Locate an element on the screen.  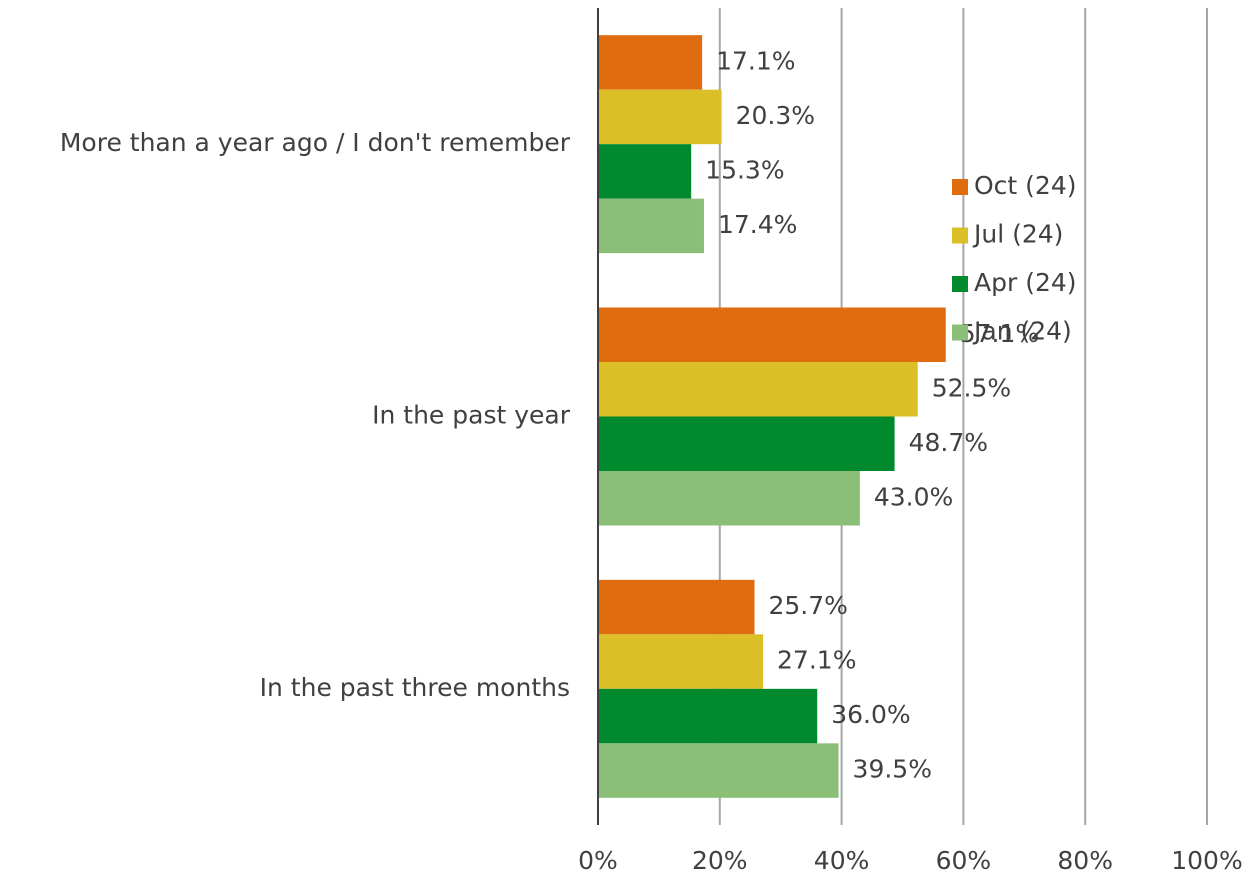
data-label: 20.3% is located at coordinates (775, 115).